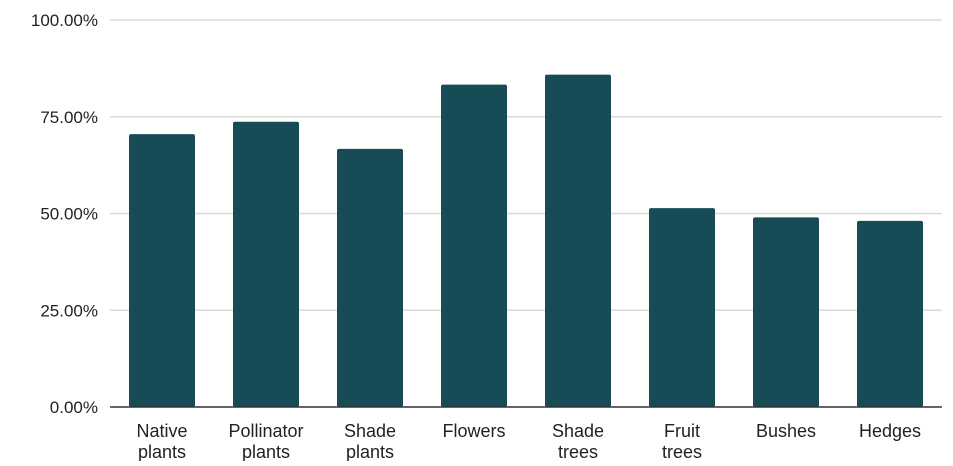 This screenshot has height=466, width=953. I want to click on x-tick-label-line: Native, so click(161, 431).